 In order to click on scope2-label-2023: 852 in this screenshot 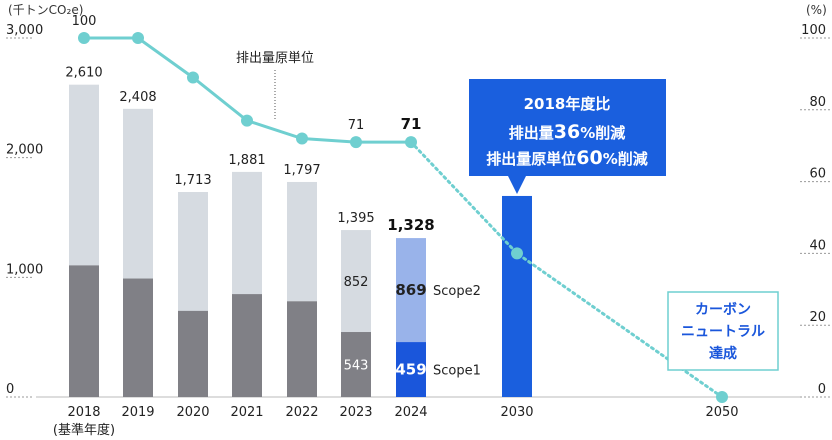, I will do `click(356, 282)`.